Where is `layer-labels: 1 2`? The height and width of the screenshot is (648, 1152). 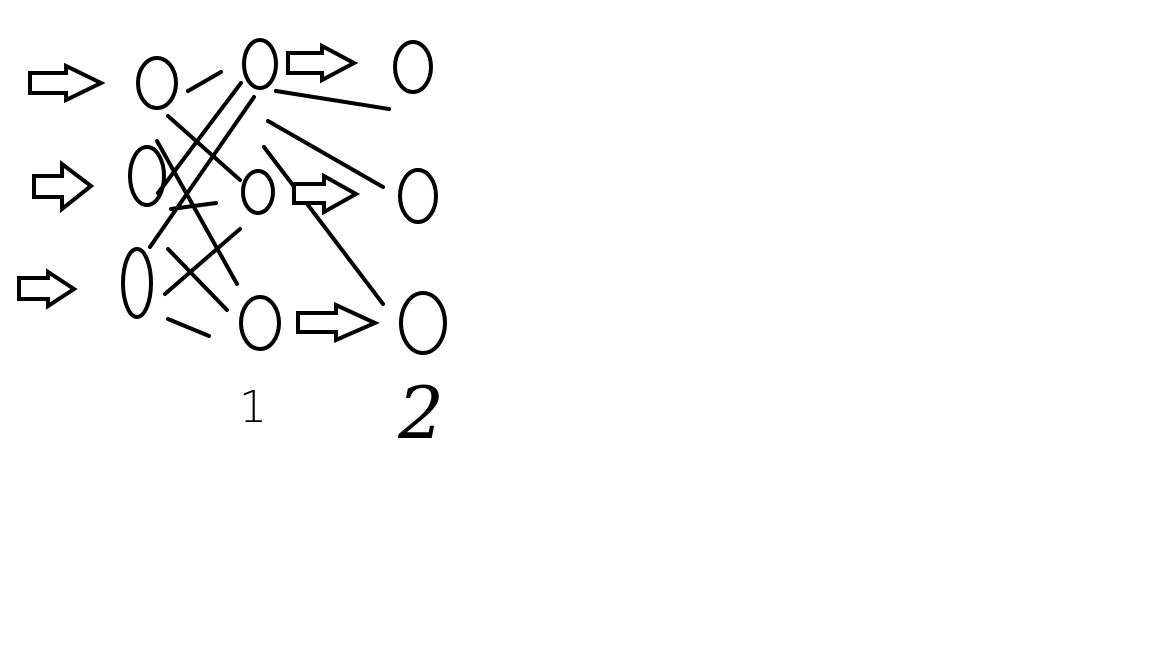 layer-labels: 1 2 is located at coordinates (341, 413).